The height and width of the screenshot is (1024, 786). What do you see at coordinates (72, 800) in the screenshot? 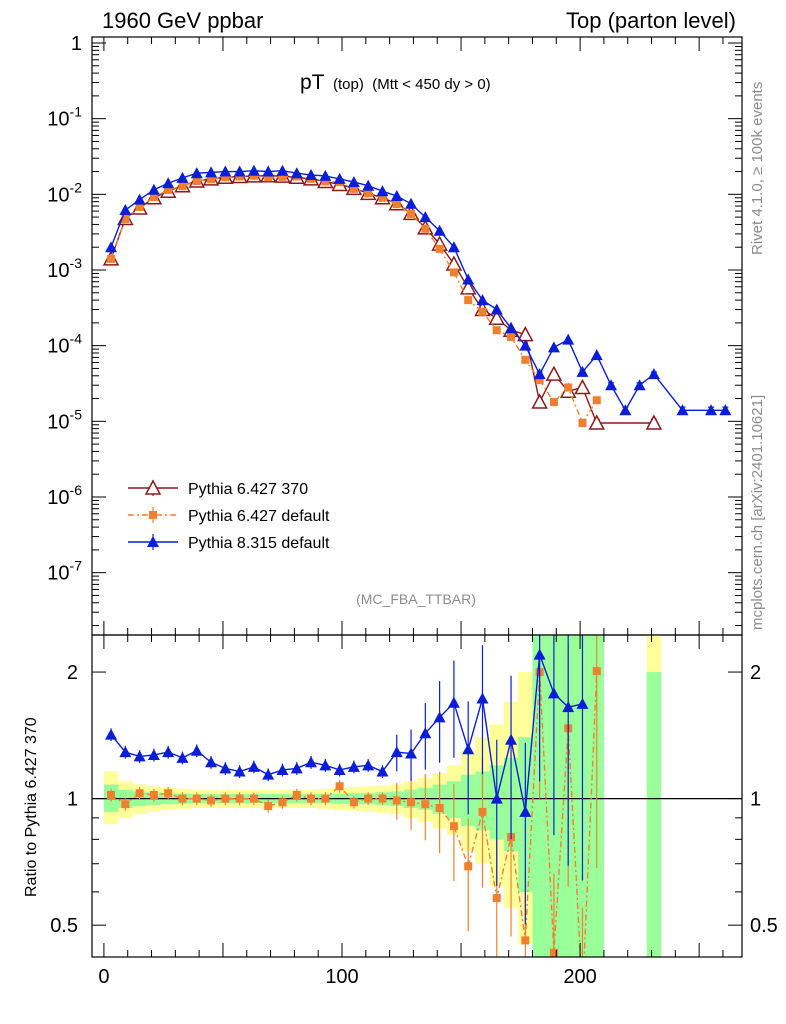
I see `ratio-y-tick-label-left: 1` at bounding box center [72, 800].